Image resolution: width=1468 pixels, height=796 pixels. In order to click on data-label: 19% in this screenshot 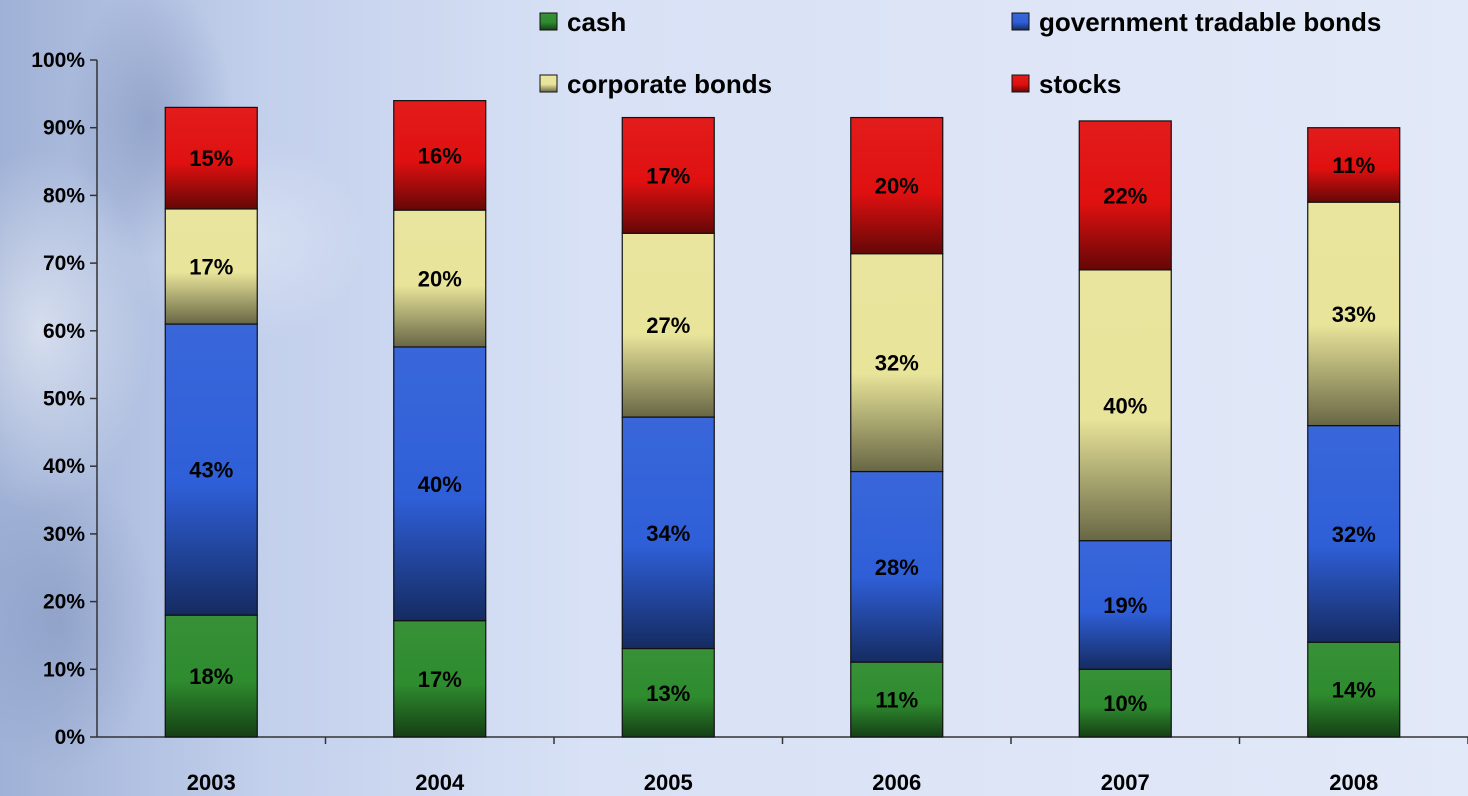, I will do `click(1125, 605)`.